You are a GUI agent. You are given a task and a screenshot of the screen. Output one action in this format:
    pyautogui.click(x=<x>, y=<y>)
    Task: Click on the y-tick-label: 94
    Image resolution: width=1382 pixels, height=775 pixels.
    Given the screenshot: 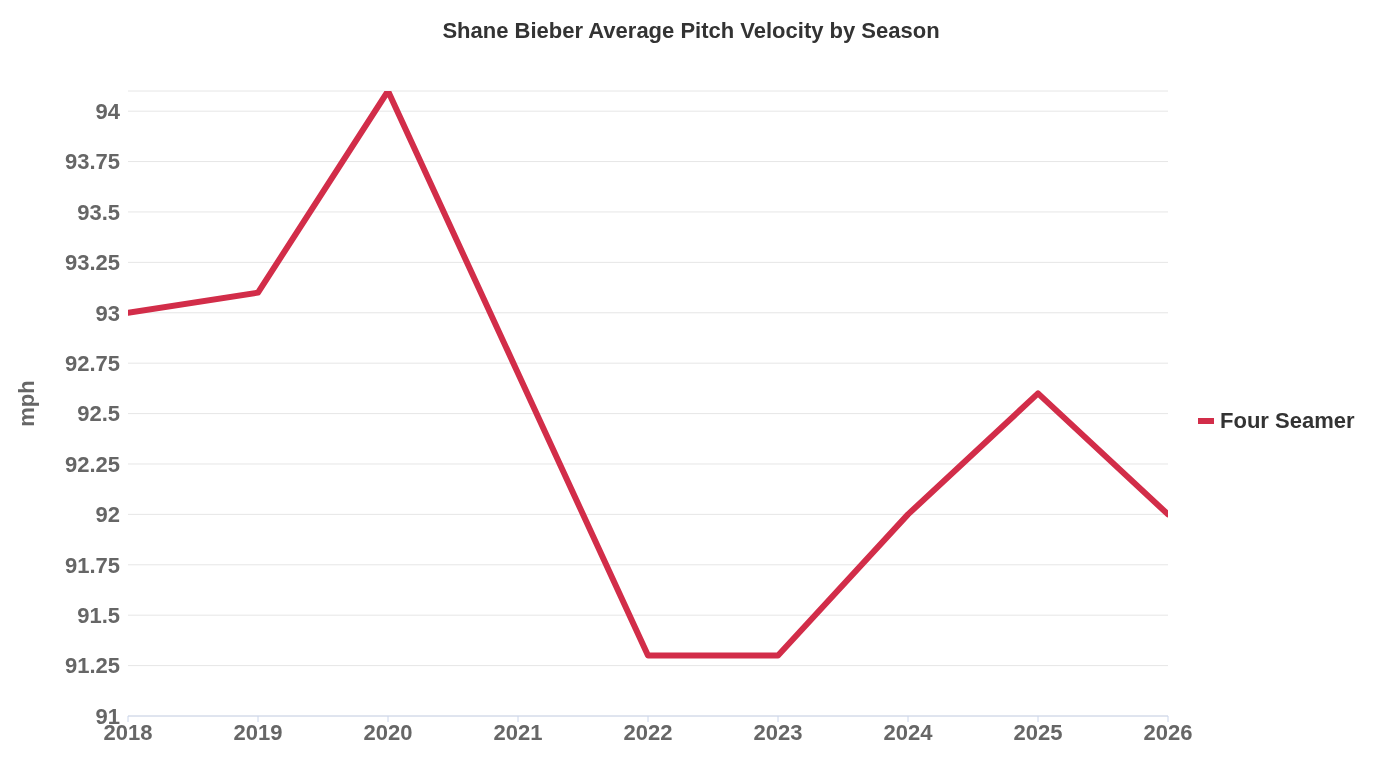 What is the action you would take?
    pyautogui.click(x=108, y=111)
    